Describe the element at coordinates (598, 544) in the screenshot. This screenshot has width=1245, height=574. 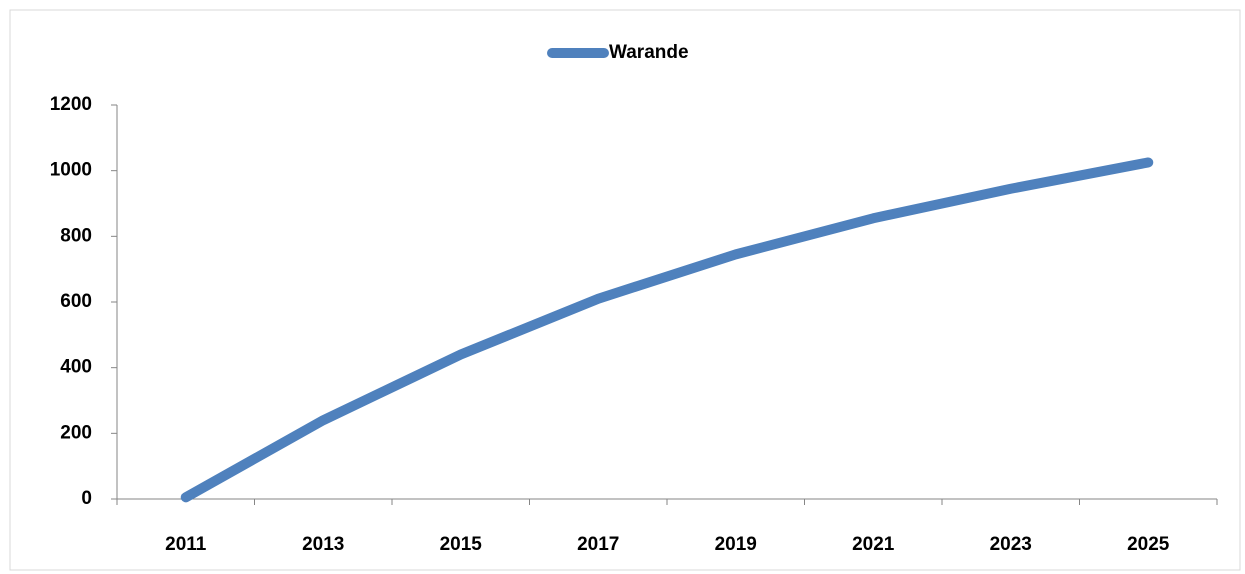
I see `x-tick-label: 2017` at that location.